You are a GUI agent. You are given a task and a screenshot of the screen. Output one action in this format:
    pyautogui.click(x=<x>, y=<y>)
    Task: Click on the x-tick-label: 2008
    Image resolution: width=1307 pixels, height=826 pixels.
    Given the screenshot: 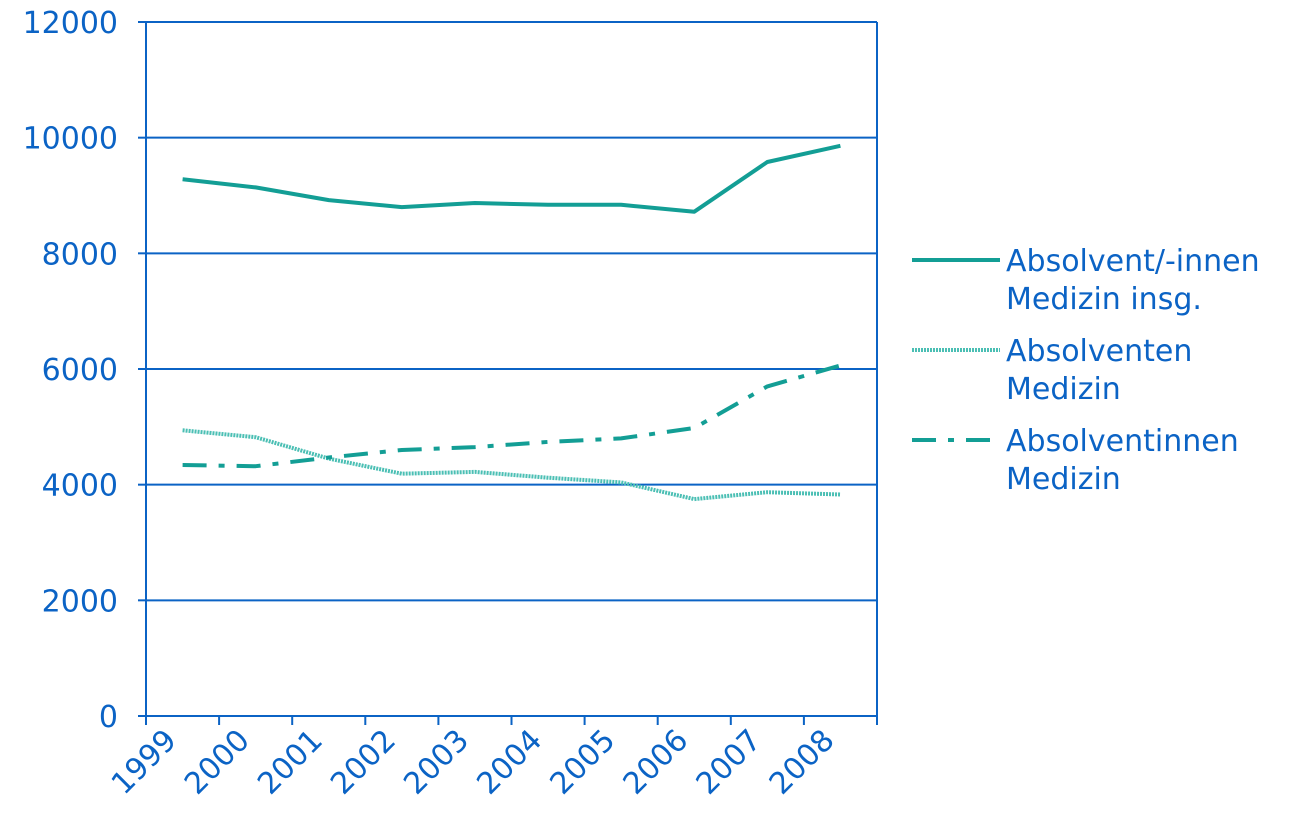 What is the action you would take?
    pyautogui.click(x=802, y=762)
    